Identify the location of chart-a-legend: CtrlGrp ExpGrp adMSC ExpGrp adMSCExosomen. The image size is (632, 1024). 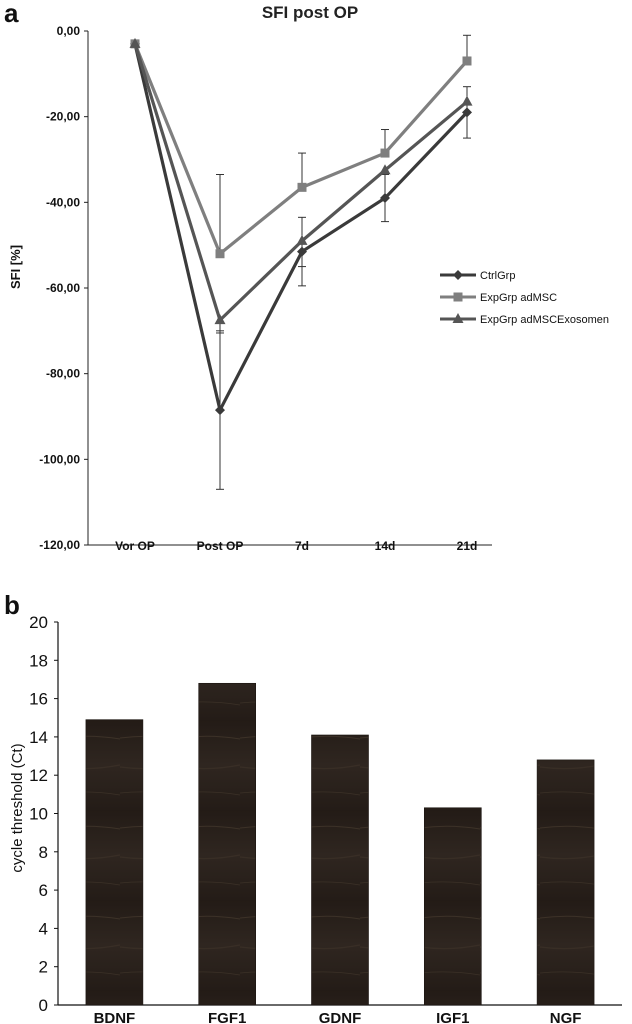
(524, 298).